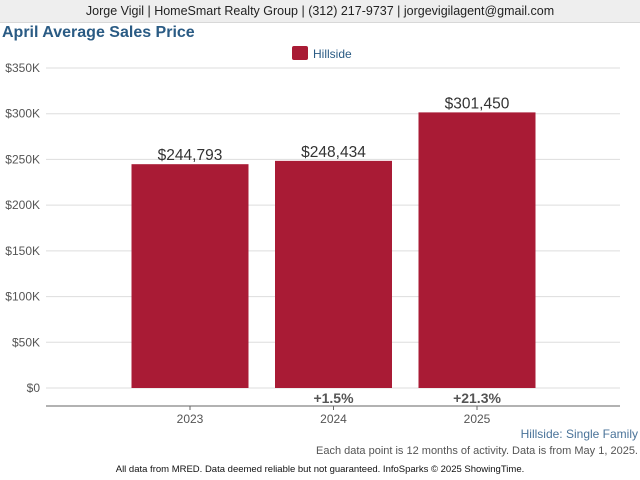 This screenshot has width=640, height=480. Describe the element at coordinates (22, 228) in the screenshot. I see `y-axis-ticks: $0 $50K $100K $150K $200K $250K $300K $350K` at that location.